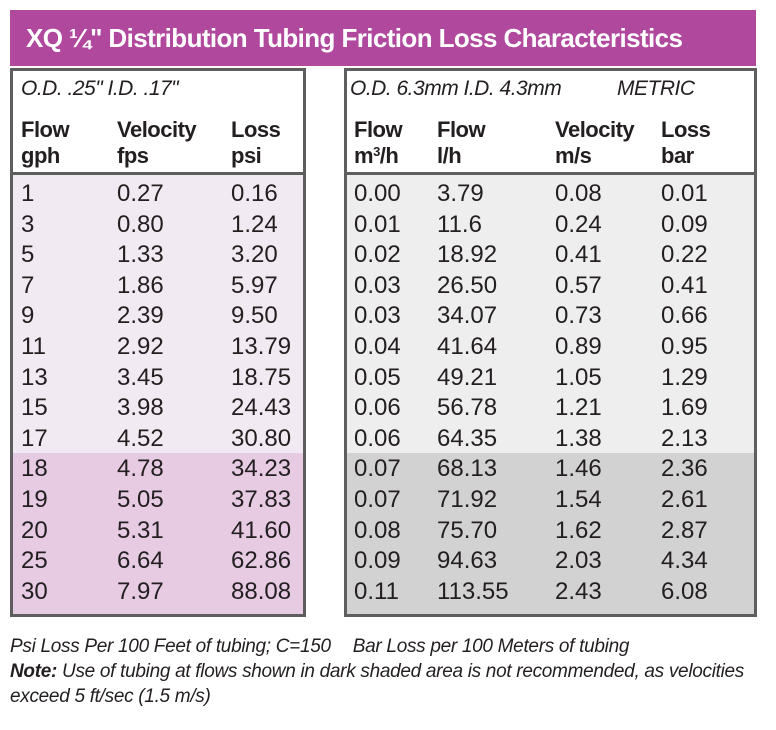 Image resolution: width=776 pixels, height=730 pixels. I want to click on table-cell: 34.23, so click(261, 469).